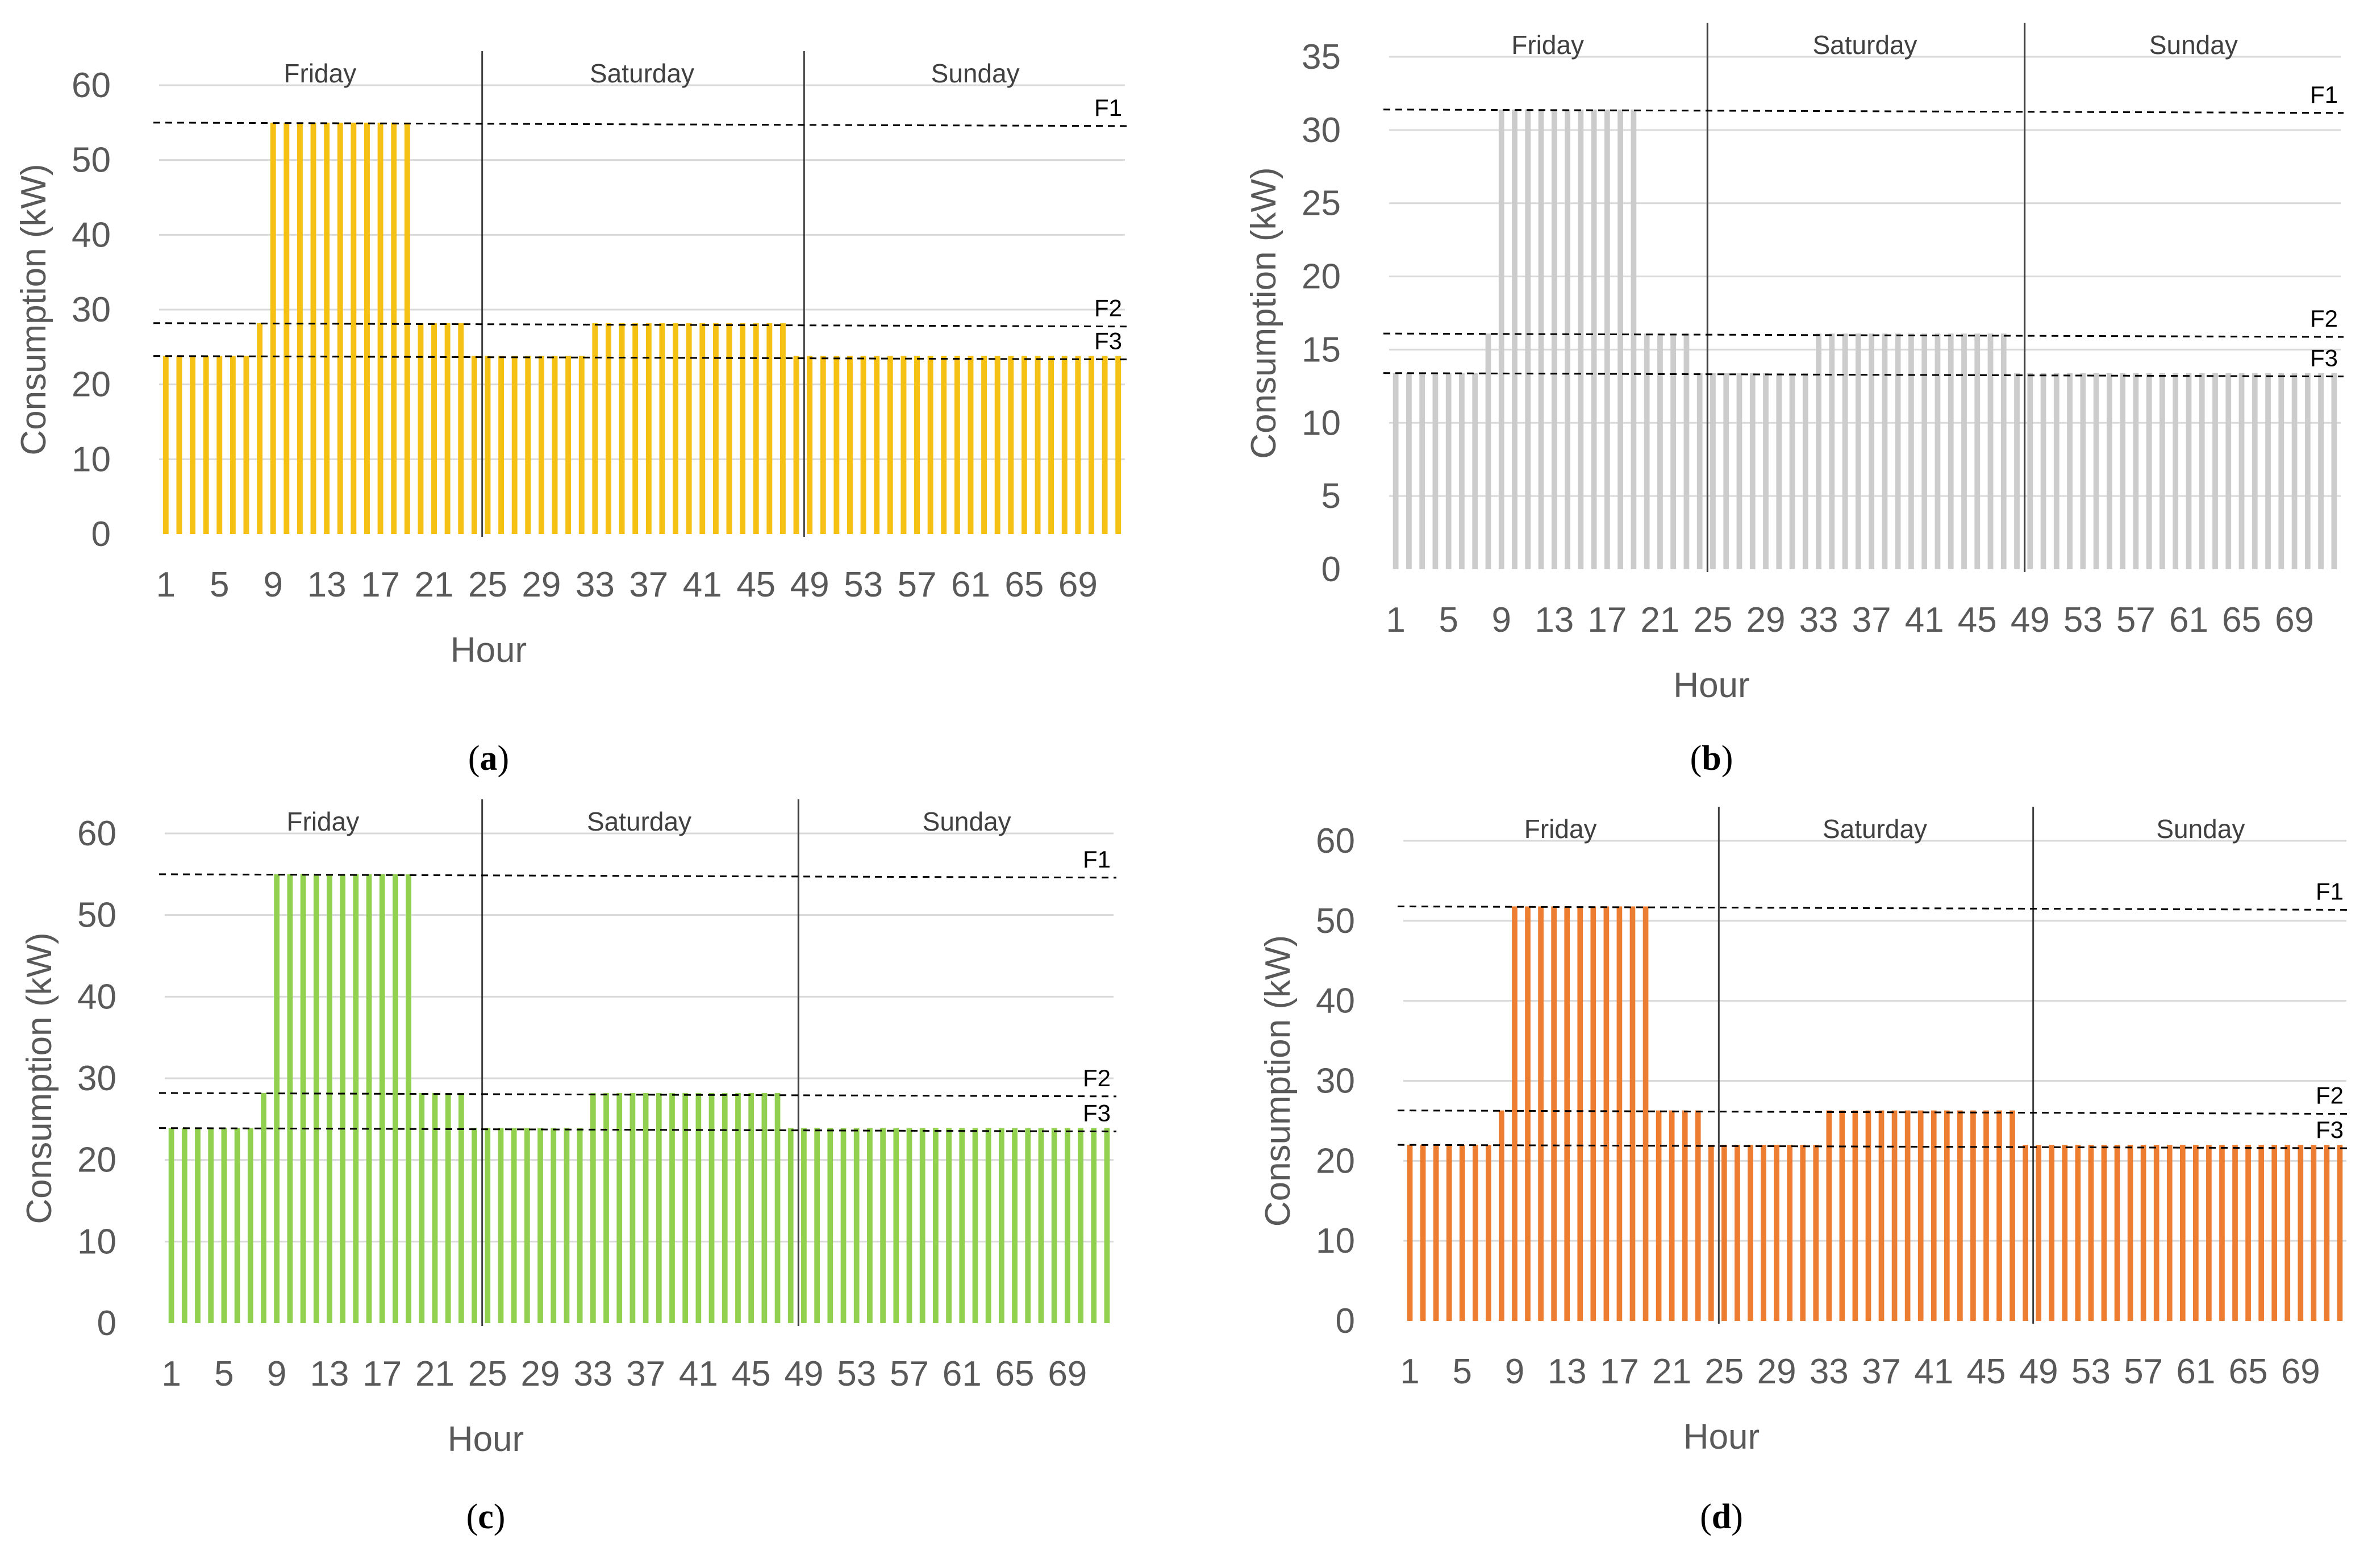 This screenshot has height=1568, width=2368. I want to click on reference-line-label: F2, so click(1108, 308).